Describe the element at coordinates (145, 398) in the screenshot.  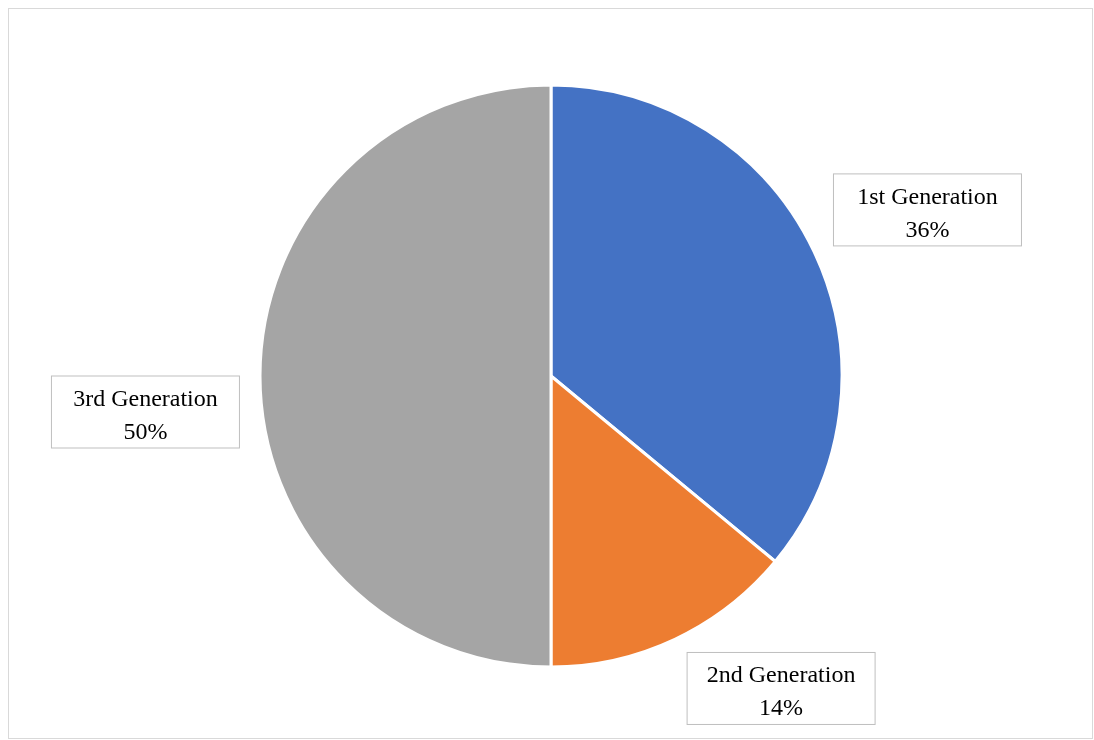
I see `slice-label: 3rd Generation` at that location.